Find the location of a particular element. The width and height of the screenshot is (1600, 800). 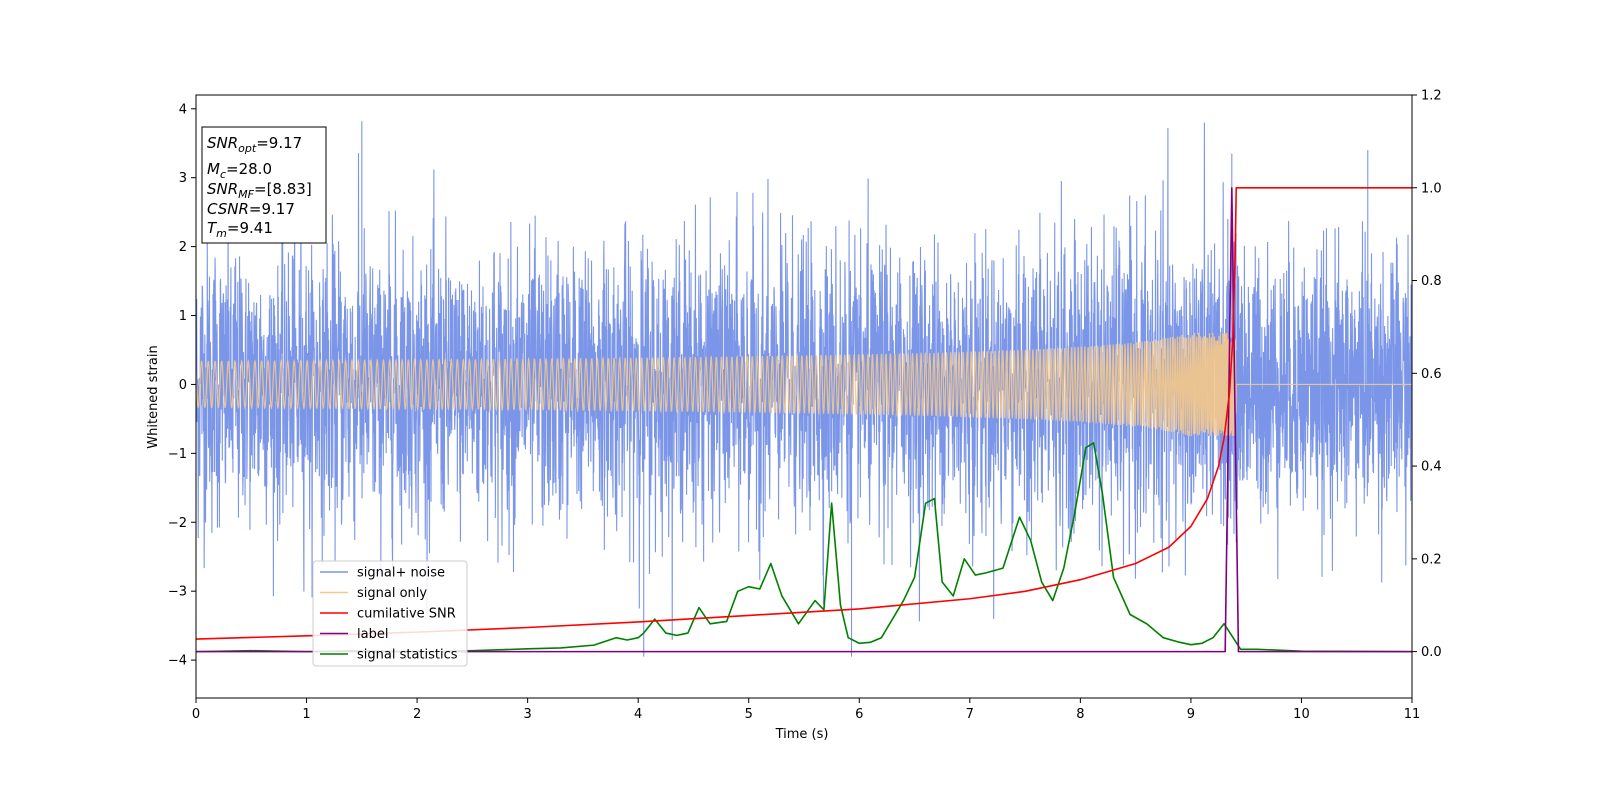

y-left-tick-label: 4 is located at coordinates (183, 109).